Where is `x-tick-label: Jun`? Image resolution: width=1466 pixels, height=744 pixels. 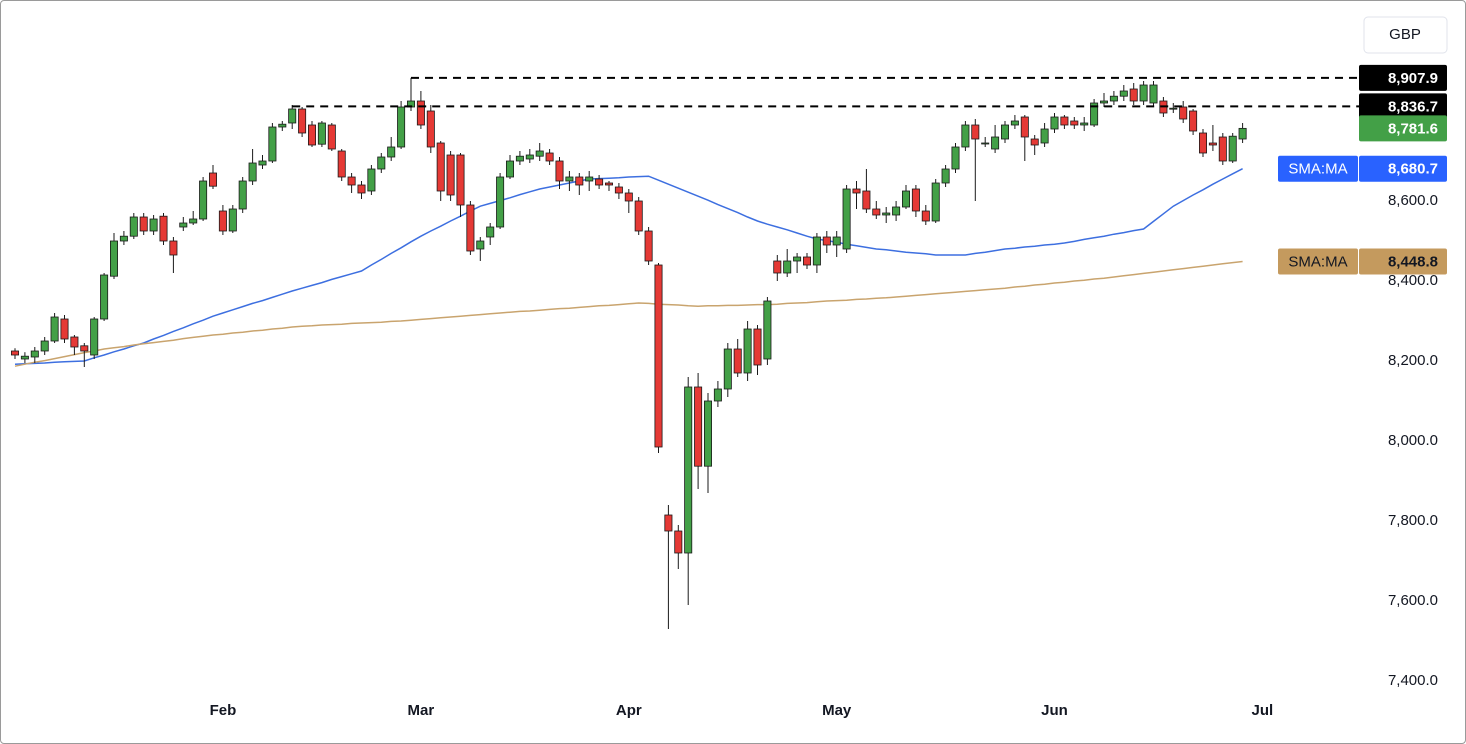
x-tick-label: Jun is located at coordinates (1054, 710).